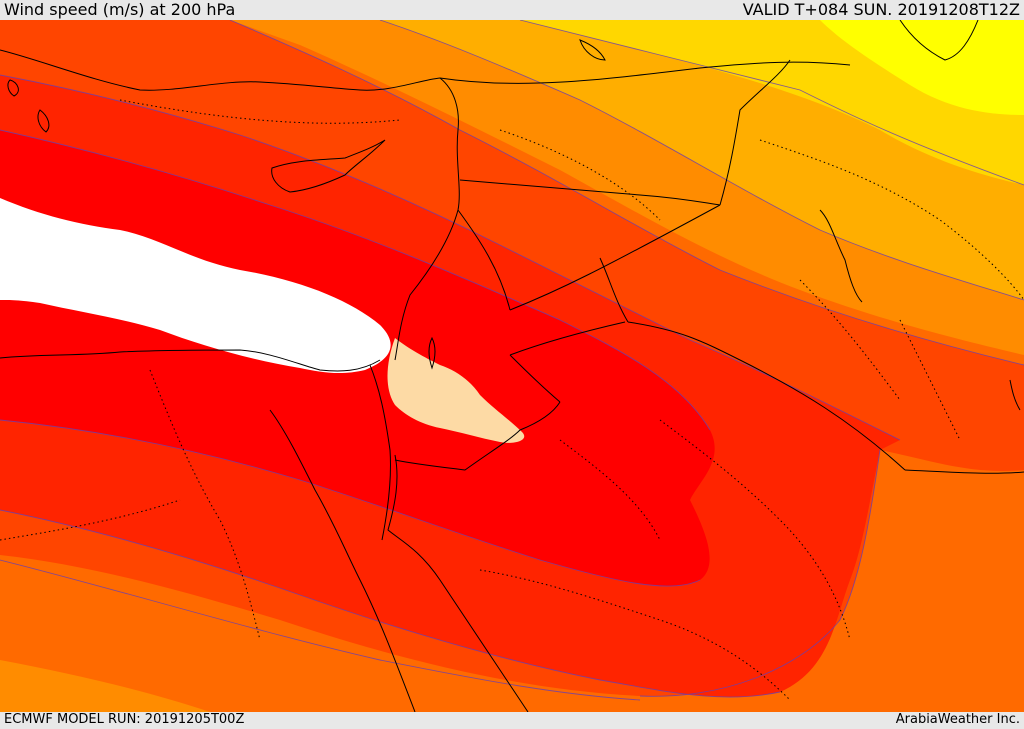 The height and width of the screenshot is (729, 1024). Describe the element at coordinates (320, 636) in the screenshot. I see `band-orange-lower` at that location.